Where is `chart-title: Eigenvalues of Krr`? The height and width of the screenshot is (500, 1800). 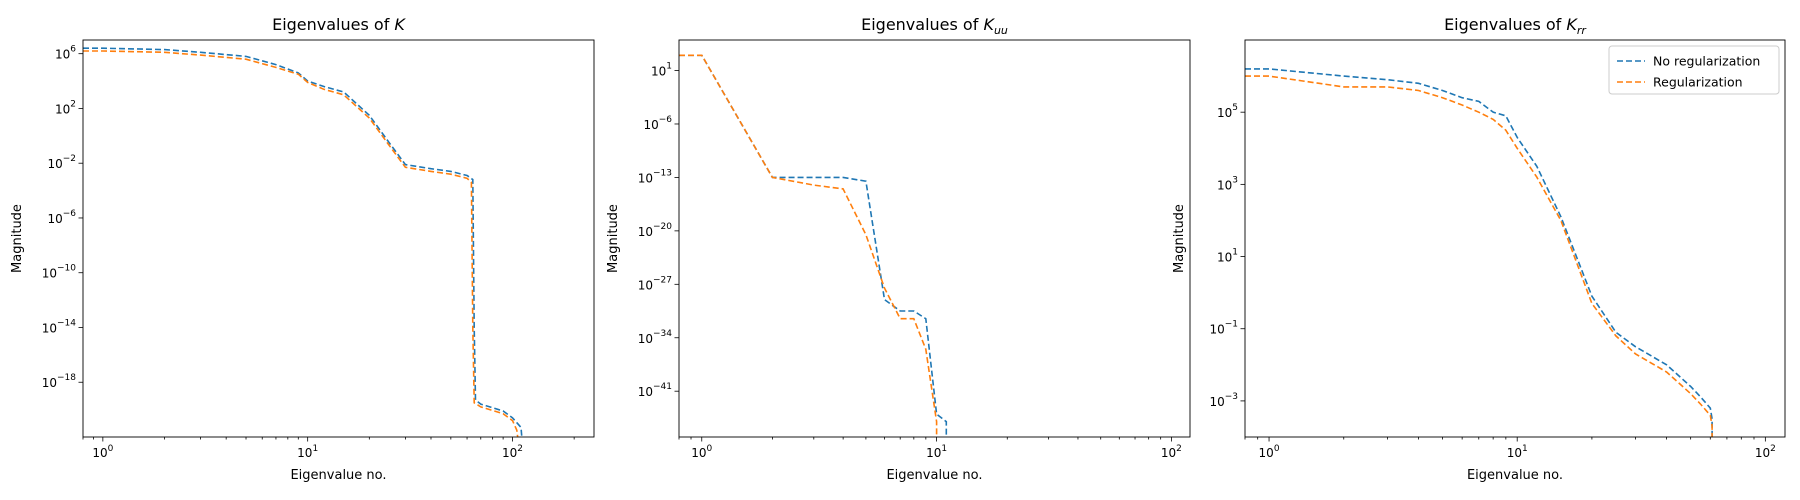
chart-title: Eigenvalues of Krr is located at coordinates (1515, 26).